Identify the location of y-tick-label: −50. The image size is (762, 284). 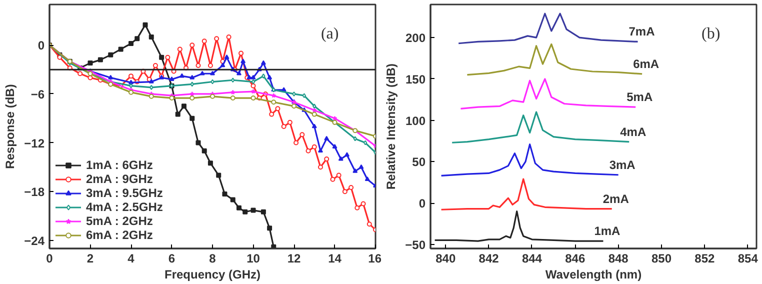
(415, 245).